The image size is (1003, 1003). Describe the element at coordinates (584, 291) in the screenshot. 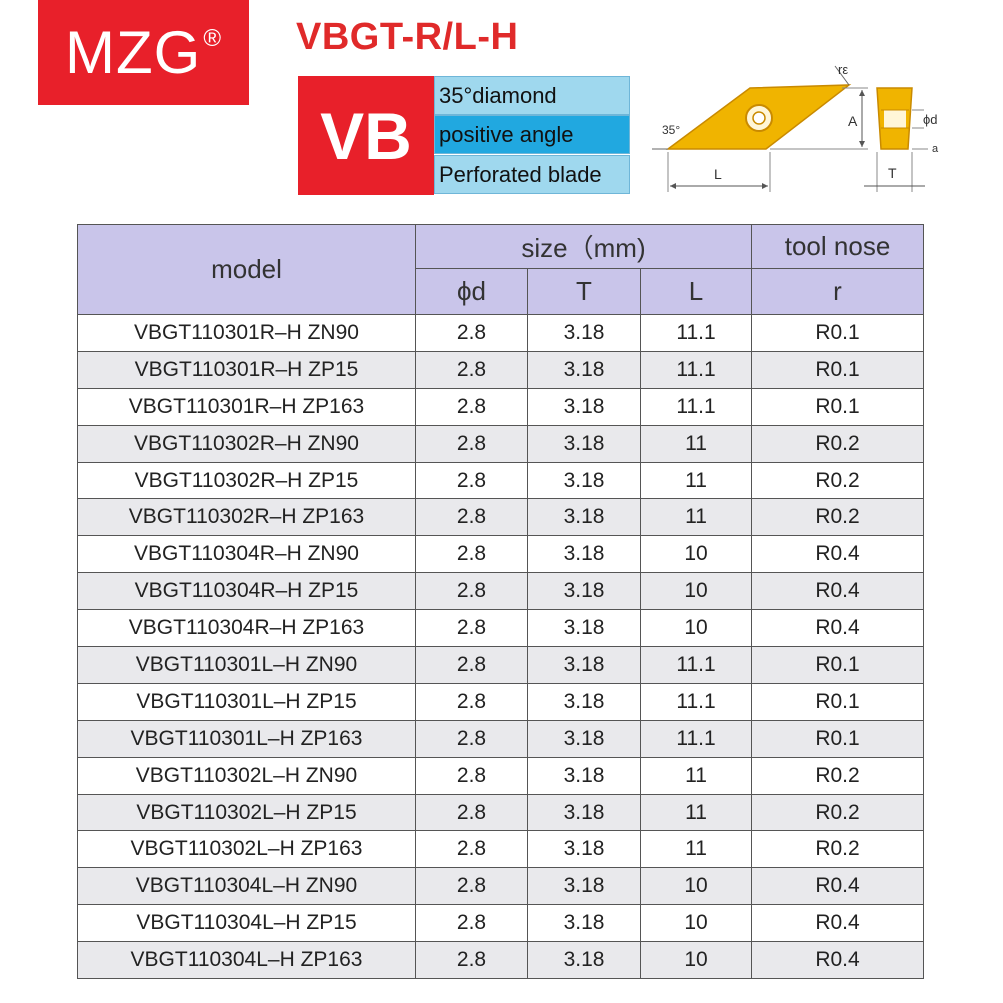

I see `header-t: T` at that location.